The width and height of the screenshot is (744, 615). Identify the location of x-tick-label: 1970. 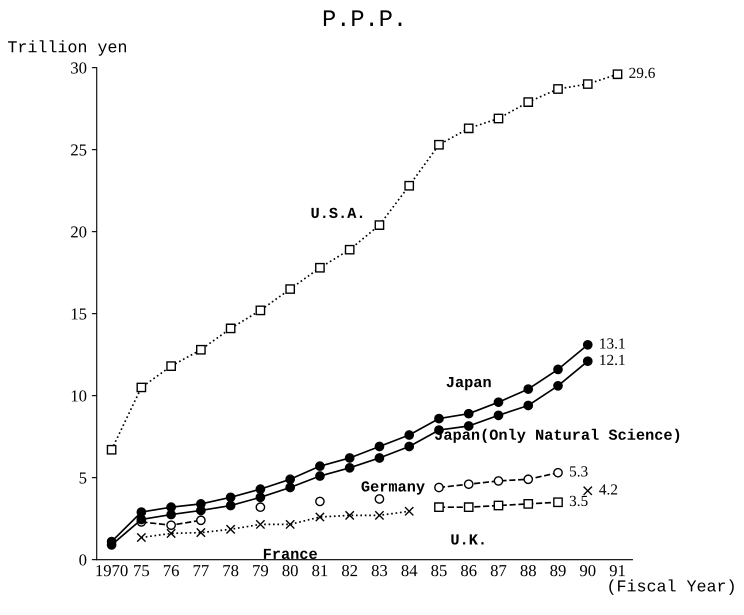
(112, 570).